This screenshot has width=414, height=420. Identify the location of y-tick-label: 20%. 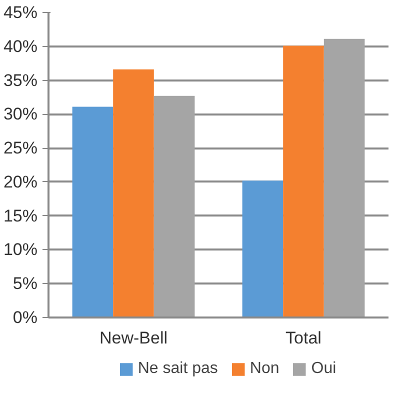
(20, 182).